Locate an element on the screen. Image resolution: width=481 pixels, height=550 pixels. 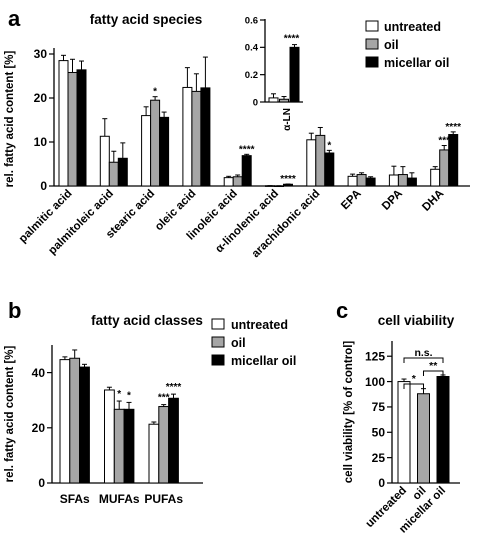
inset-x-tick-label: α-LN is located at coordinates (287, 119).